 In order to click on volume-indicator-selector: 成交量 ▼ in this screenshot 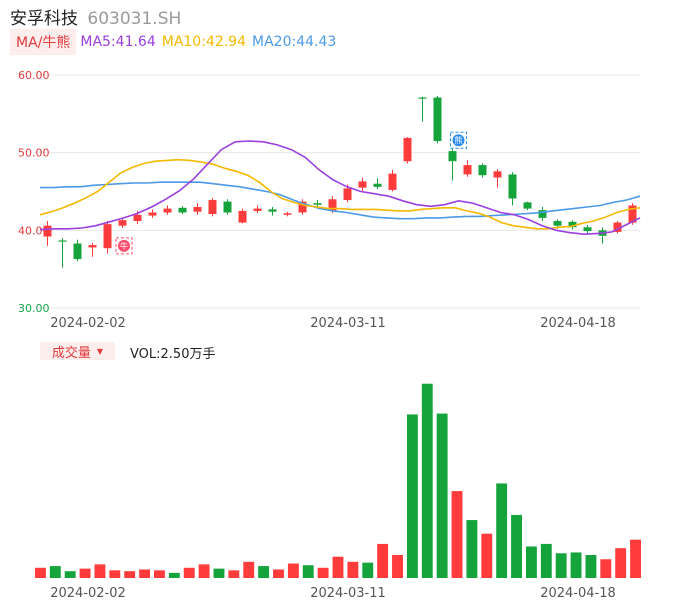, I will do `click(77, 351)`.